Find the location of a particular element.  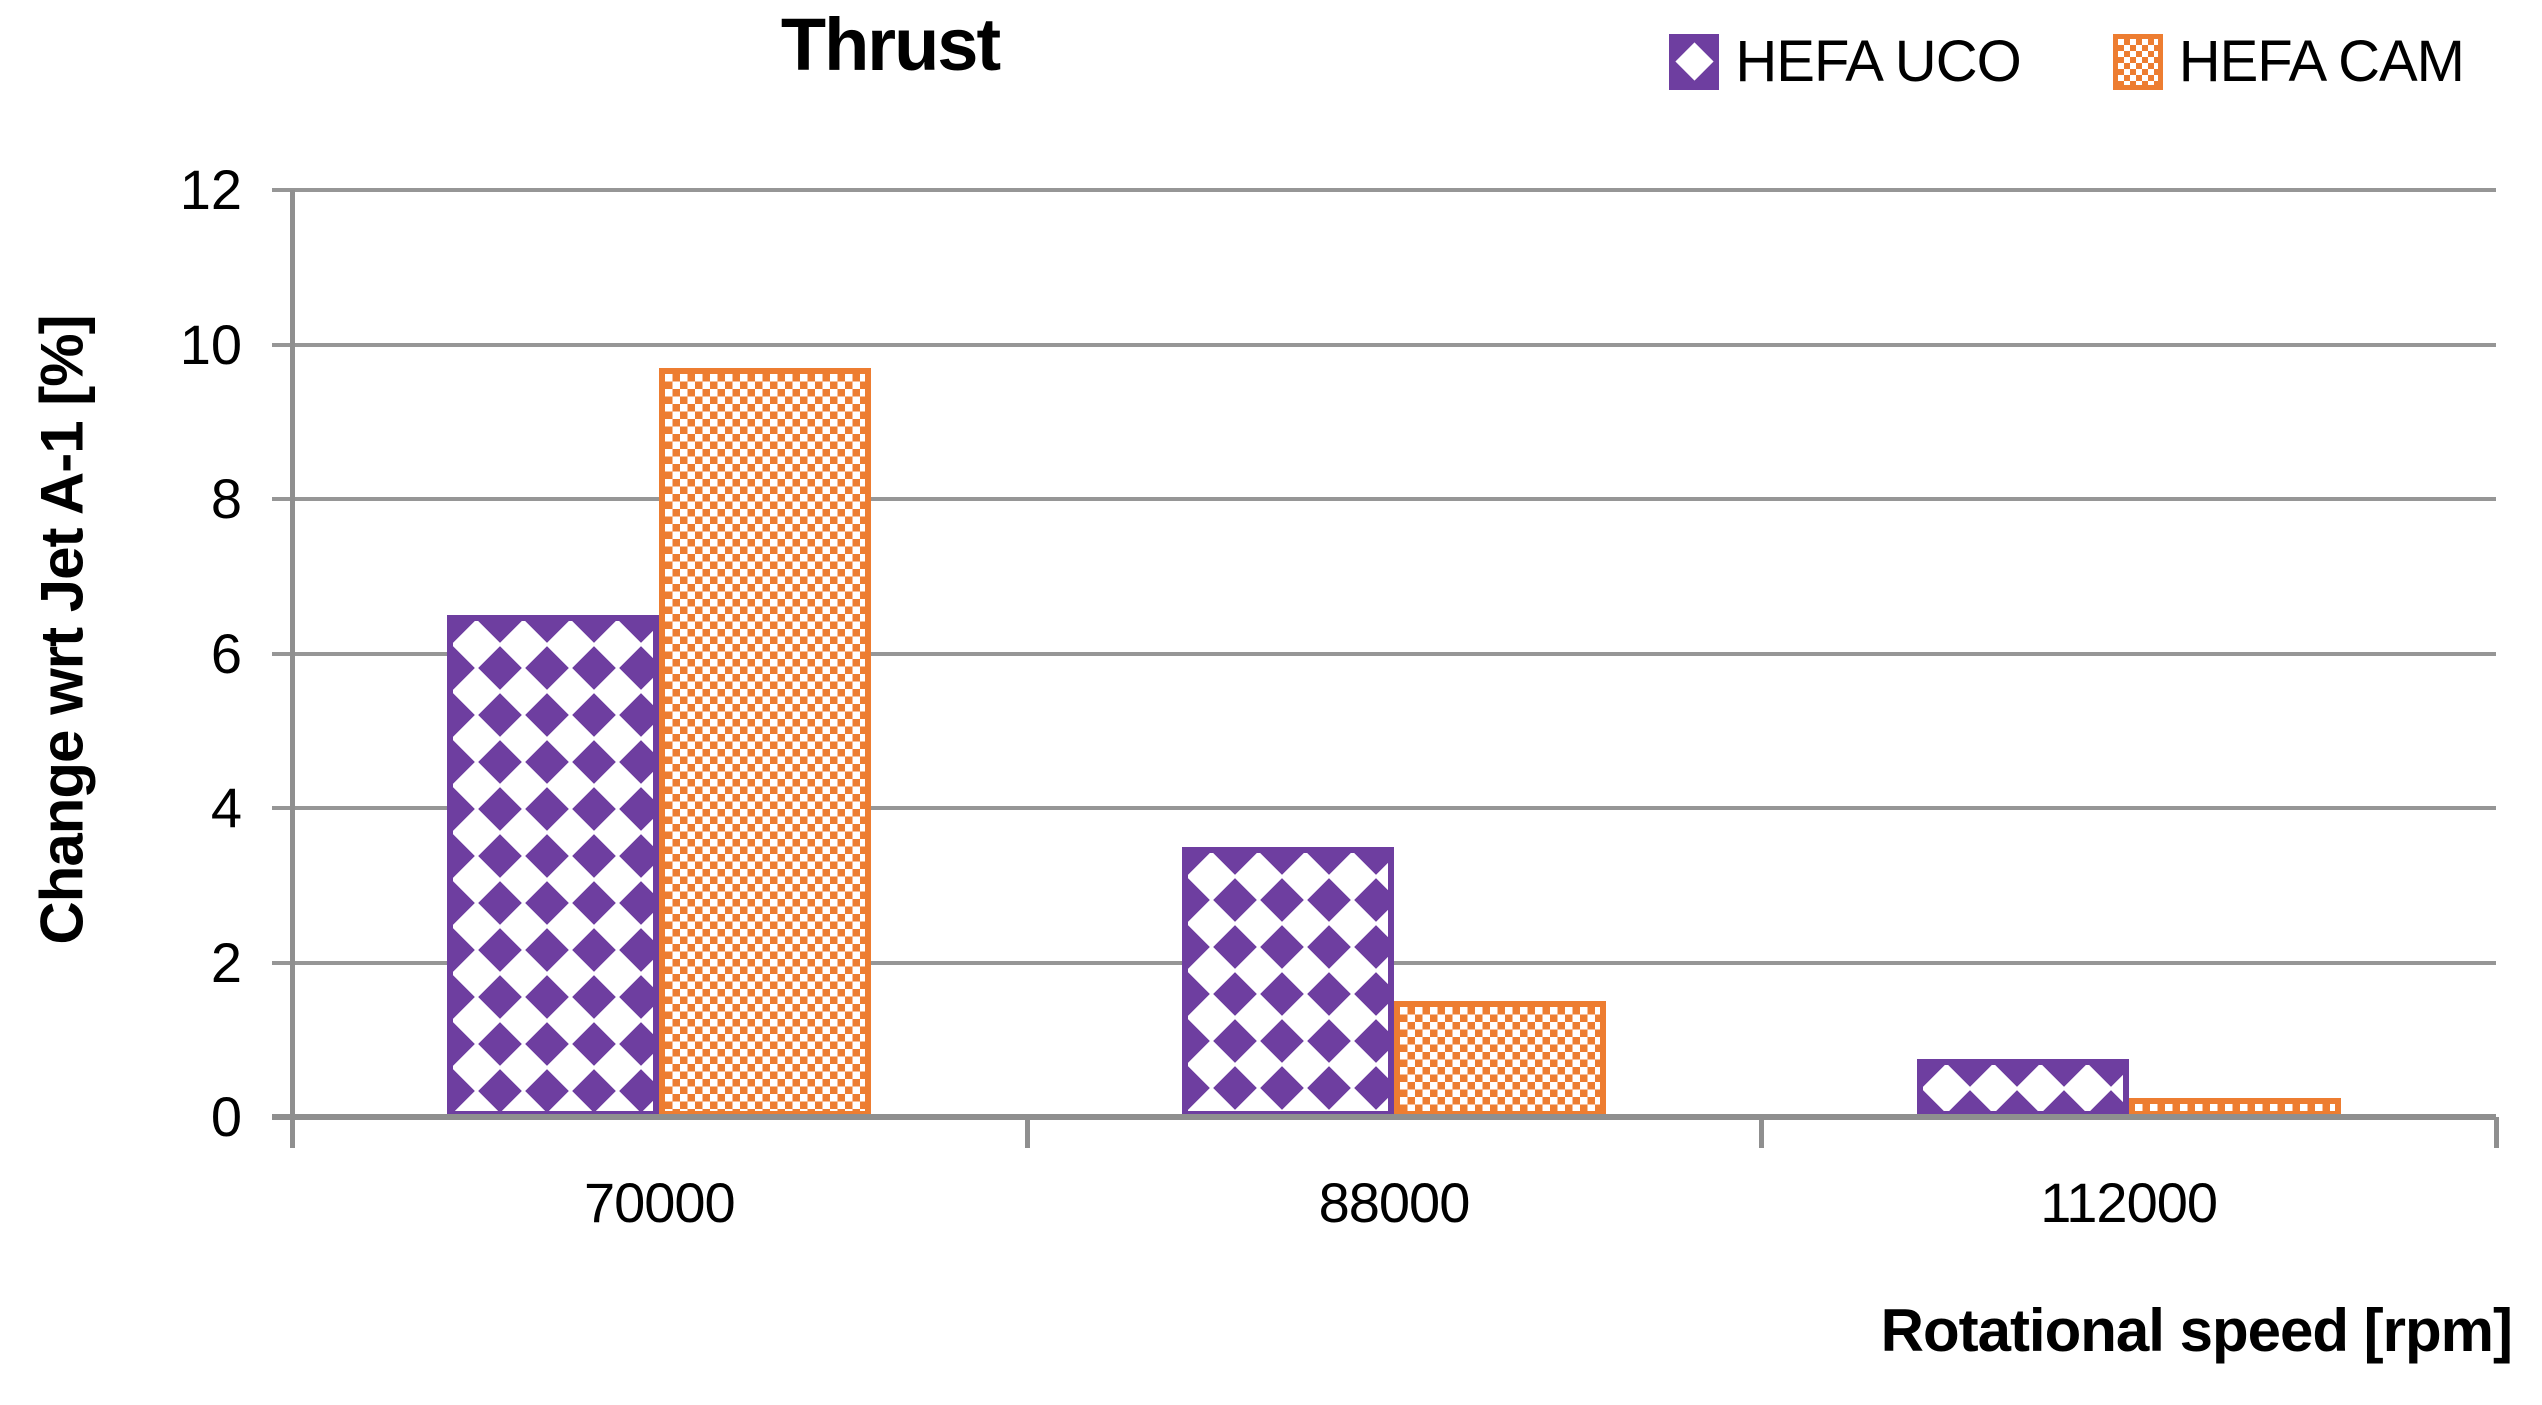

legend-swatch-diamond-icon is located at coordinates (1694, 61).